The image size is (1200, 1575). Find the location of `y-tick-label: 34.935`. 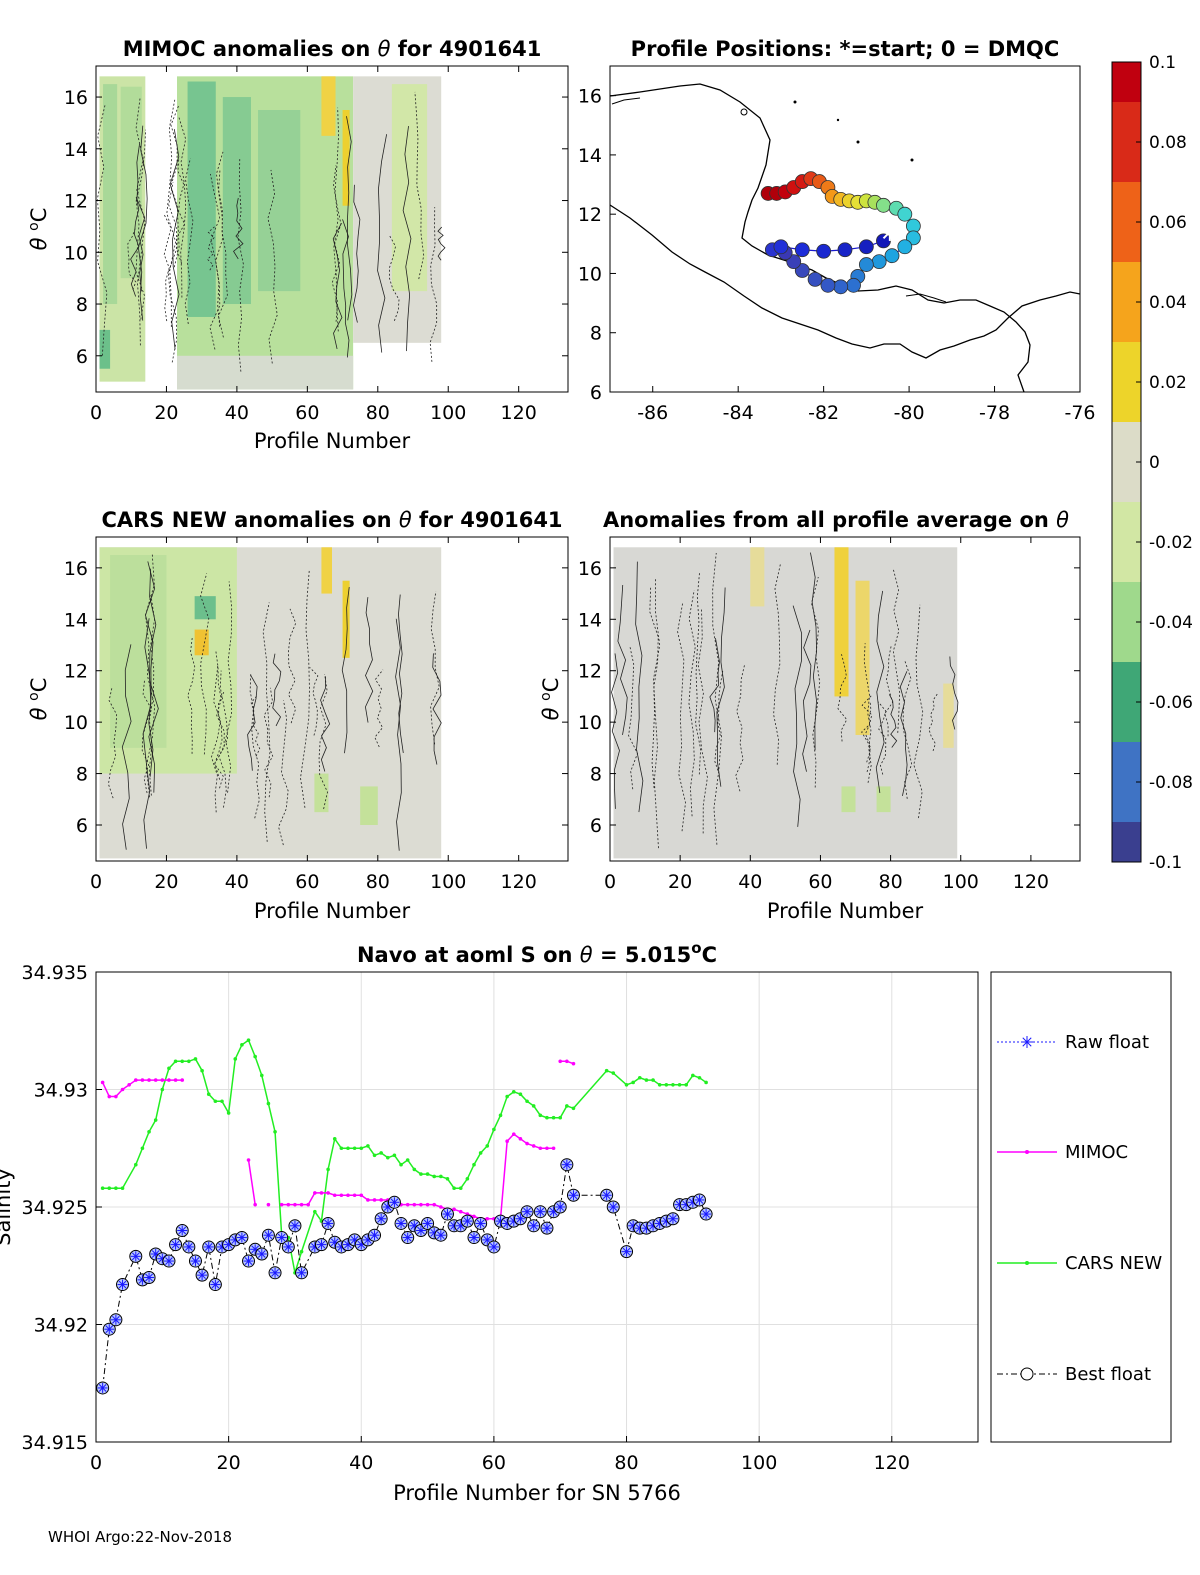

y-tick-label: 34.935 is located at coordinates (55, 973).